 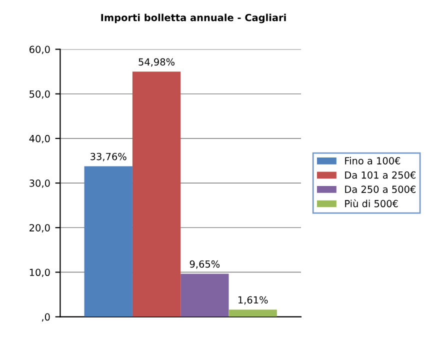 I want to click on legend-label: Fino a 100€, so click(x=372, y=160).